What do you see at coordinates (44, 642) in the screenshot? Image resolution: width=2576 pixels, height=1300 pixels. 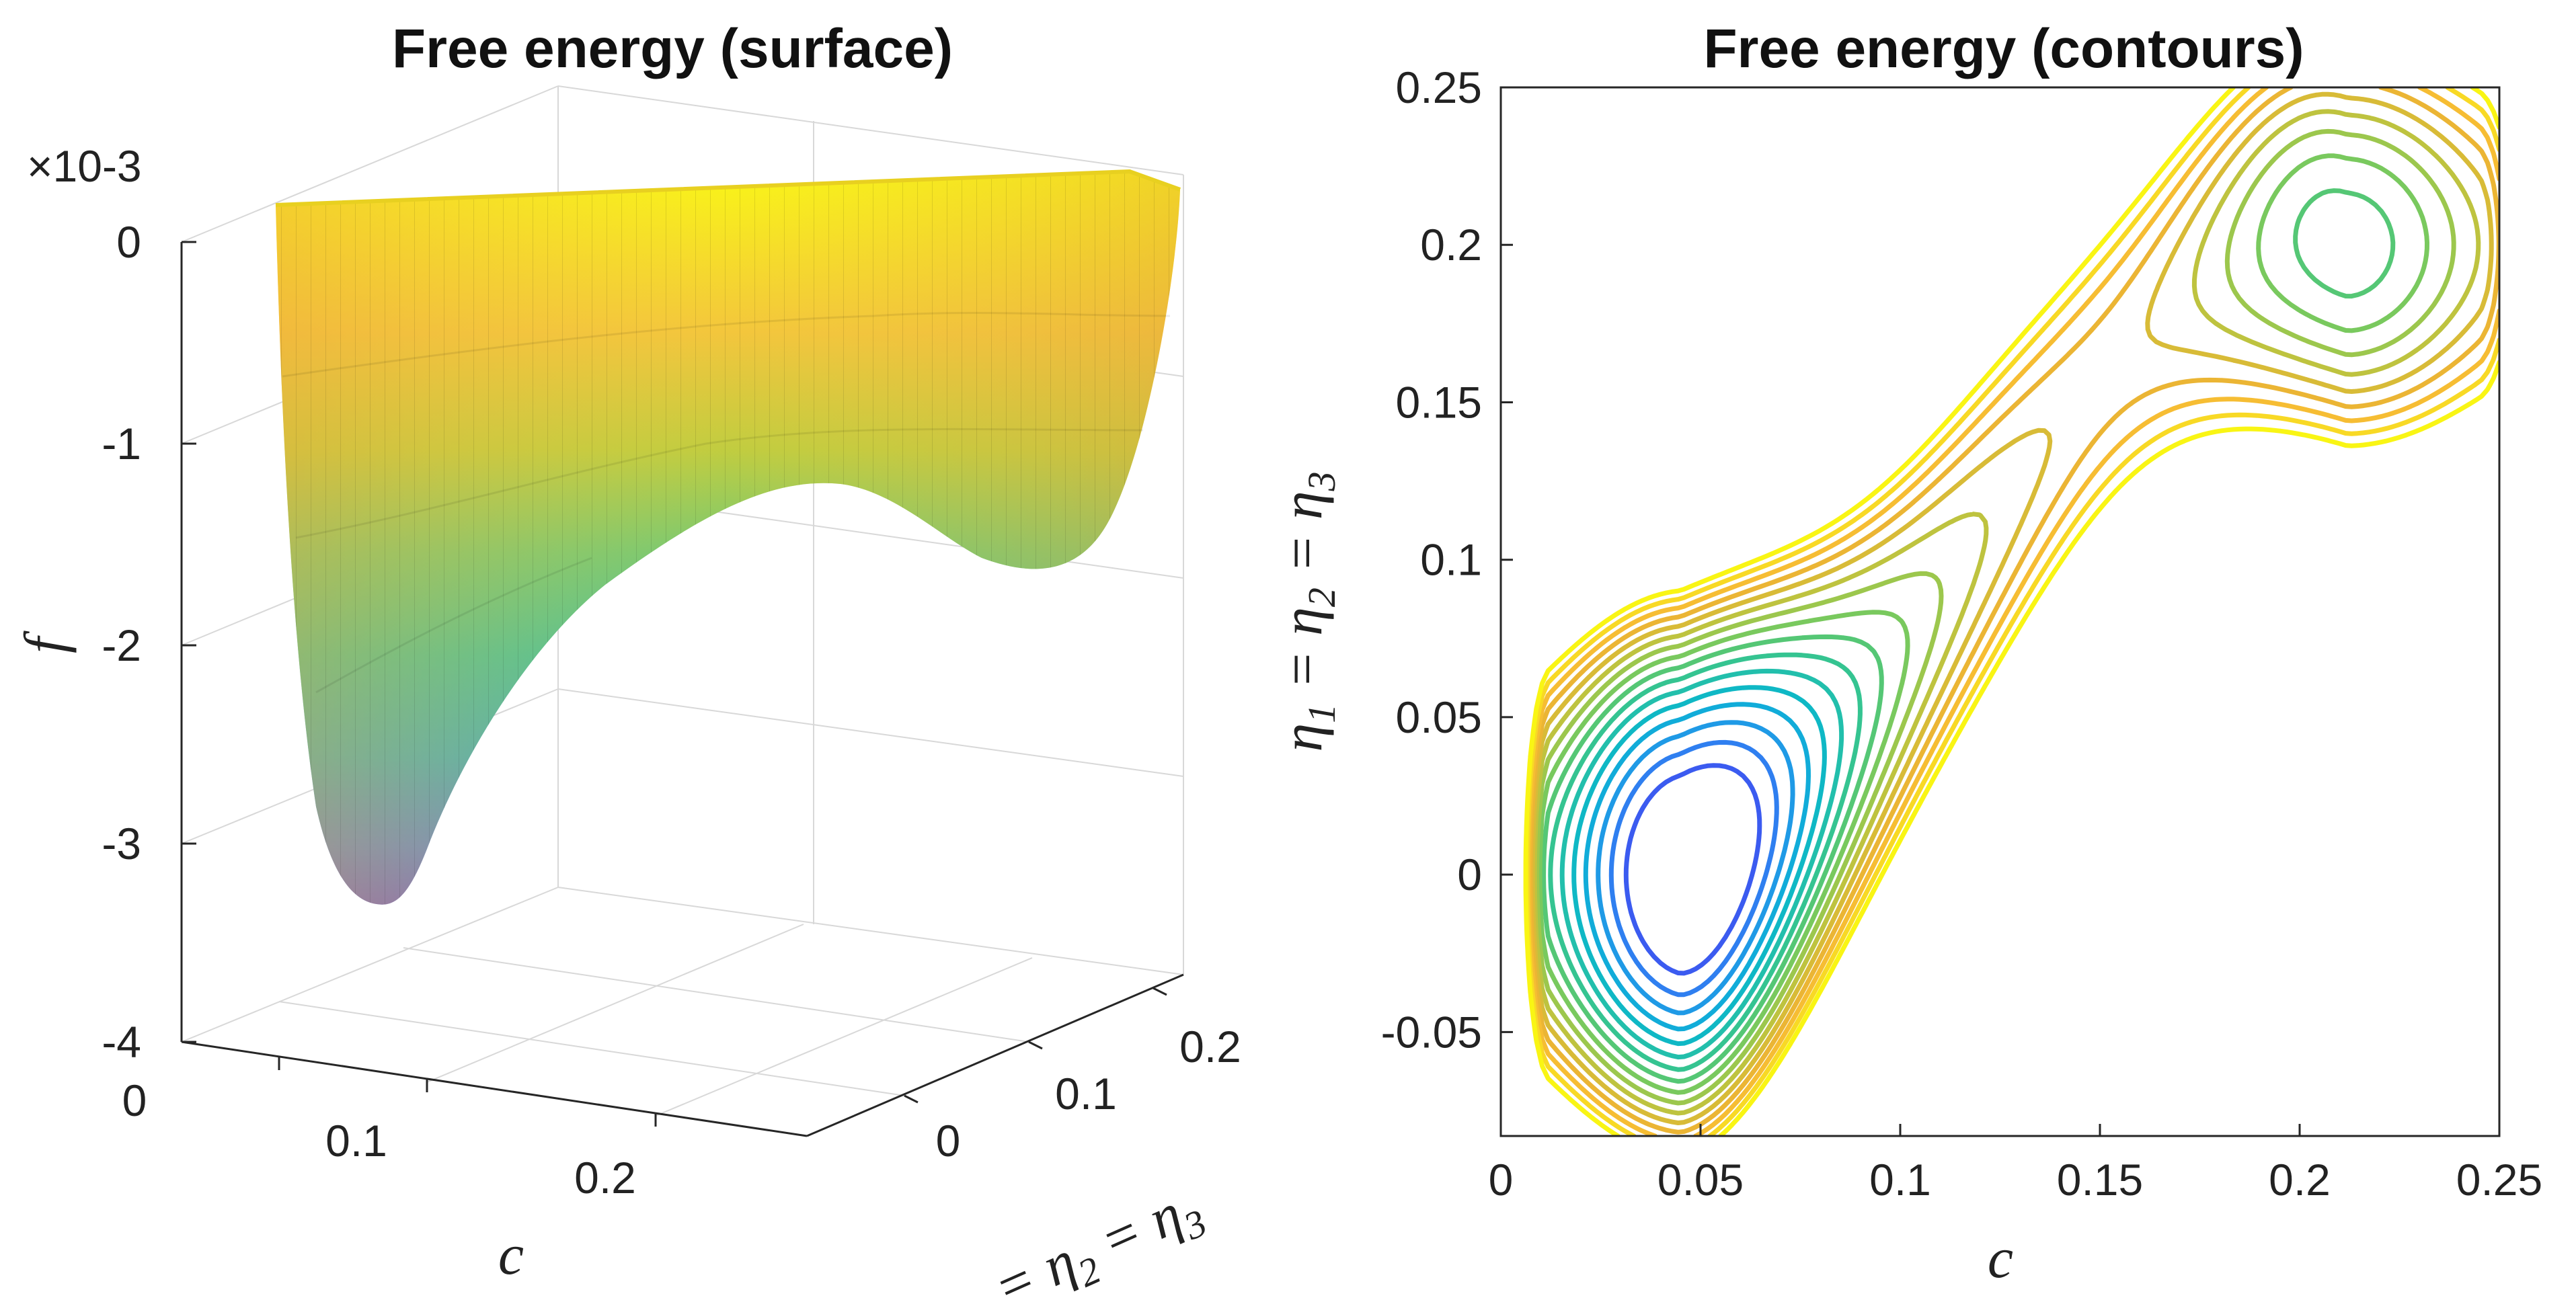 I see `surface-zlabel: f` at bounding box center [44, 642].